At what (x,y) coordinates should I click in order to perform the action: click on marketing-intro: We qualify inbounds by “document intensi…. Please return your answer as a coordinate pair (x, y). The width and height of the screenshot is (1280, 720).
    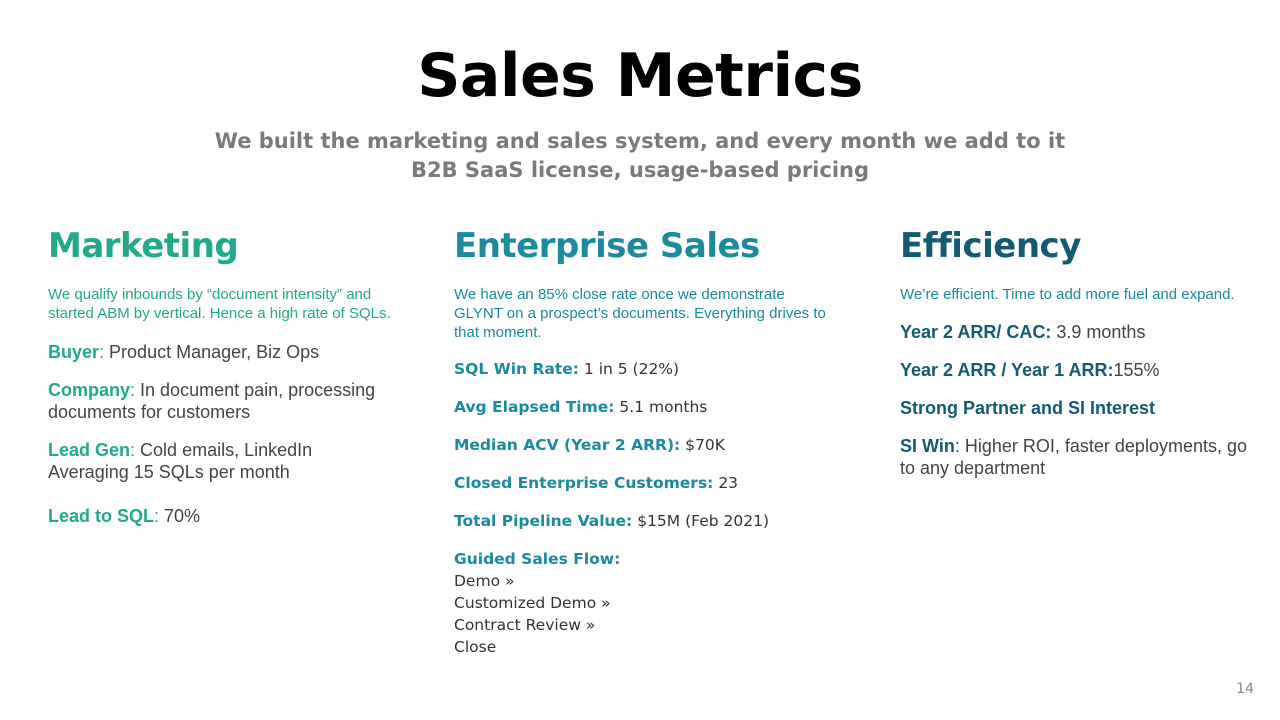
    Looking at the image, I should click on (219, 304).